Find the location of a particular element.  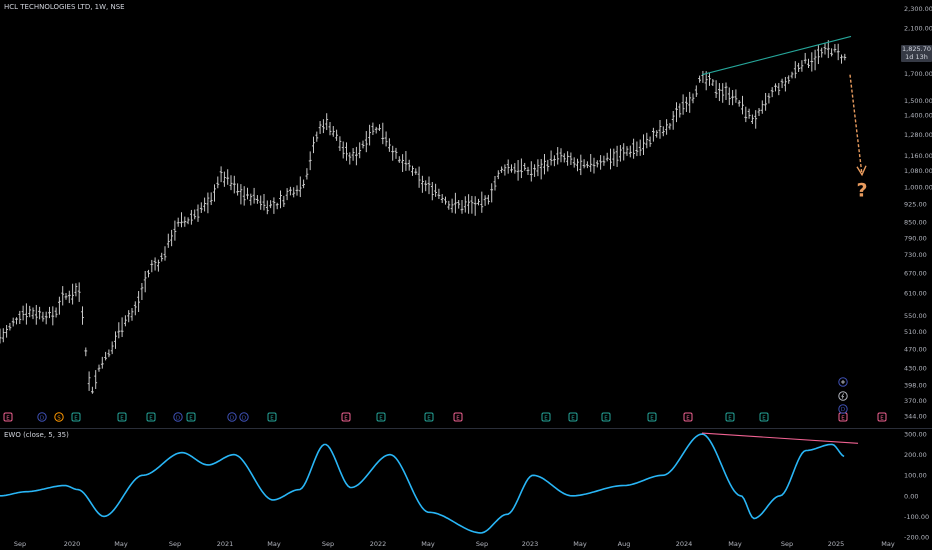

events-row: E D S E E E D E D D E E E E E E E E E E E E E ED is located at coordinates (445, 399).